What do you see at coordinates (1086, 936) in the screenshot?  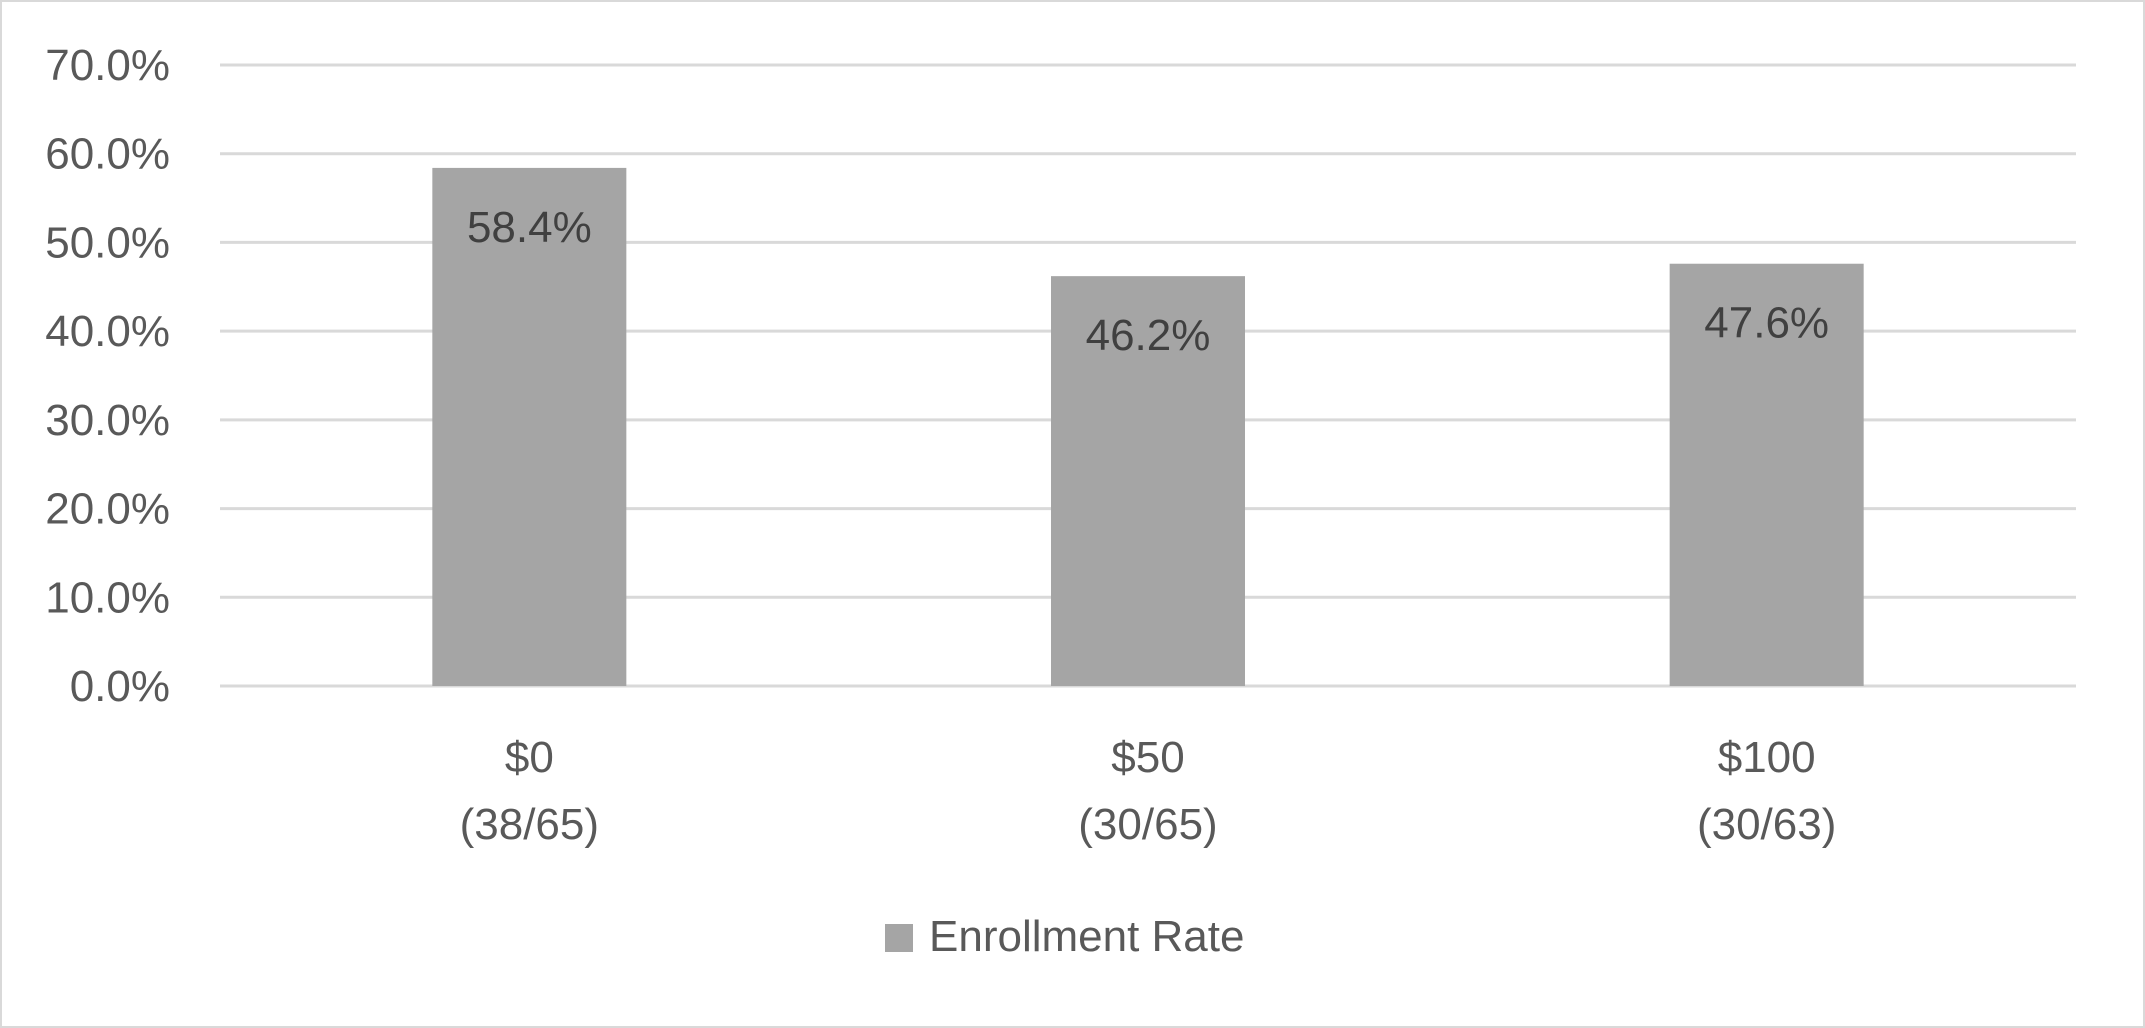 I see `legend-label: Enrollment Rate` at bounding box center [1086, 936].